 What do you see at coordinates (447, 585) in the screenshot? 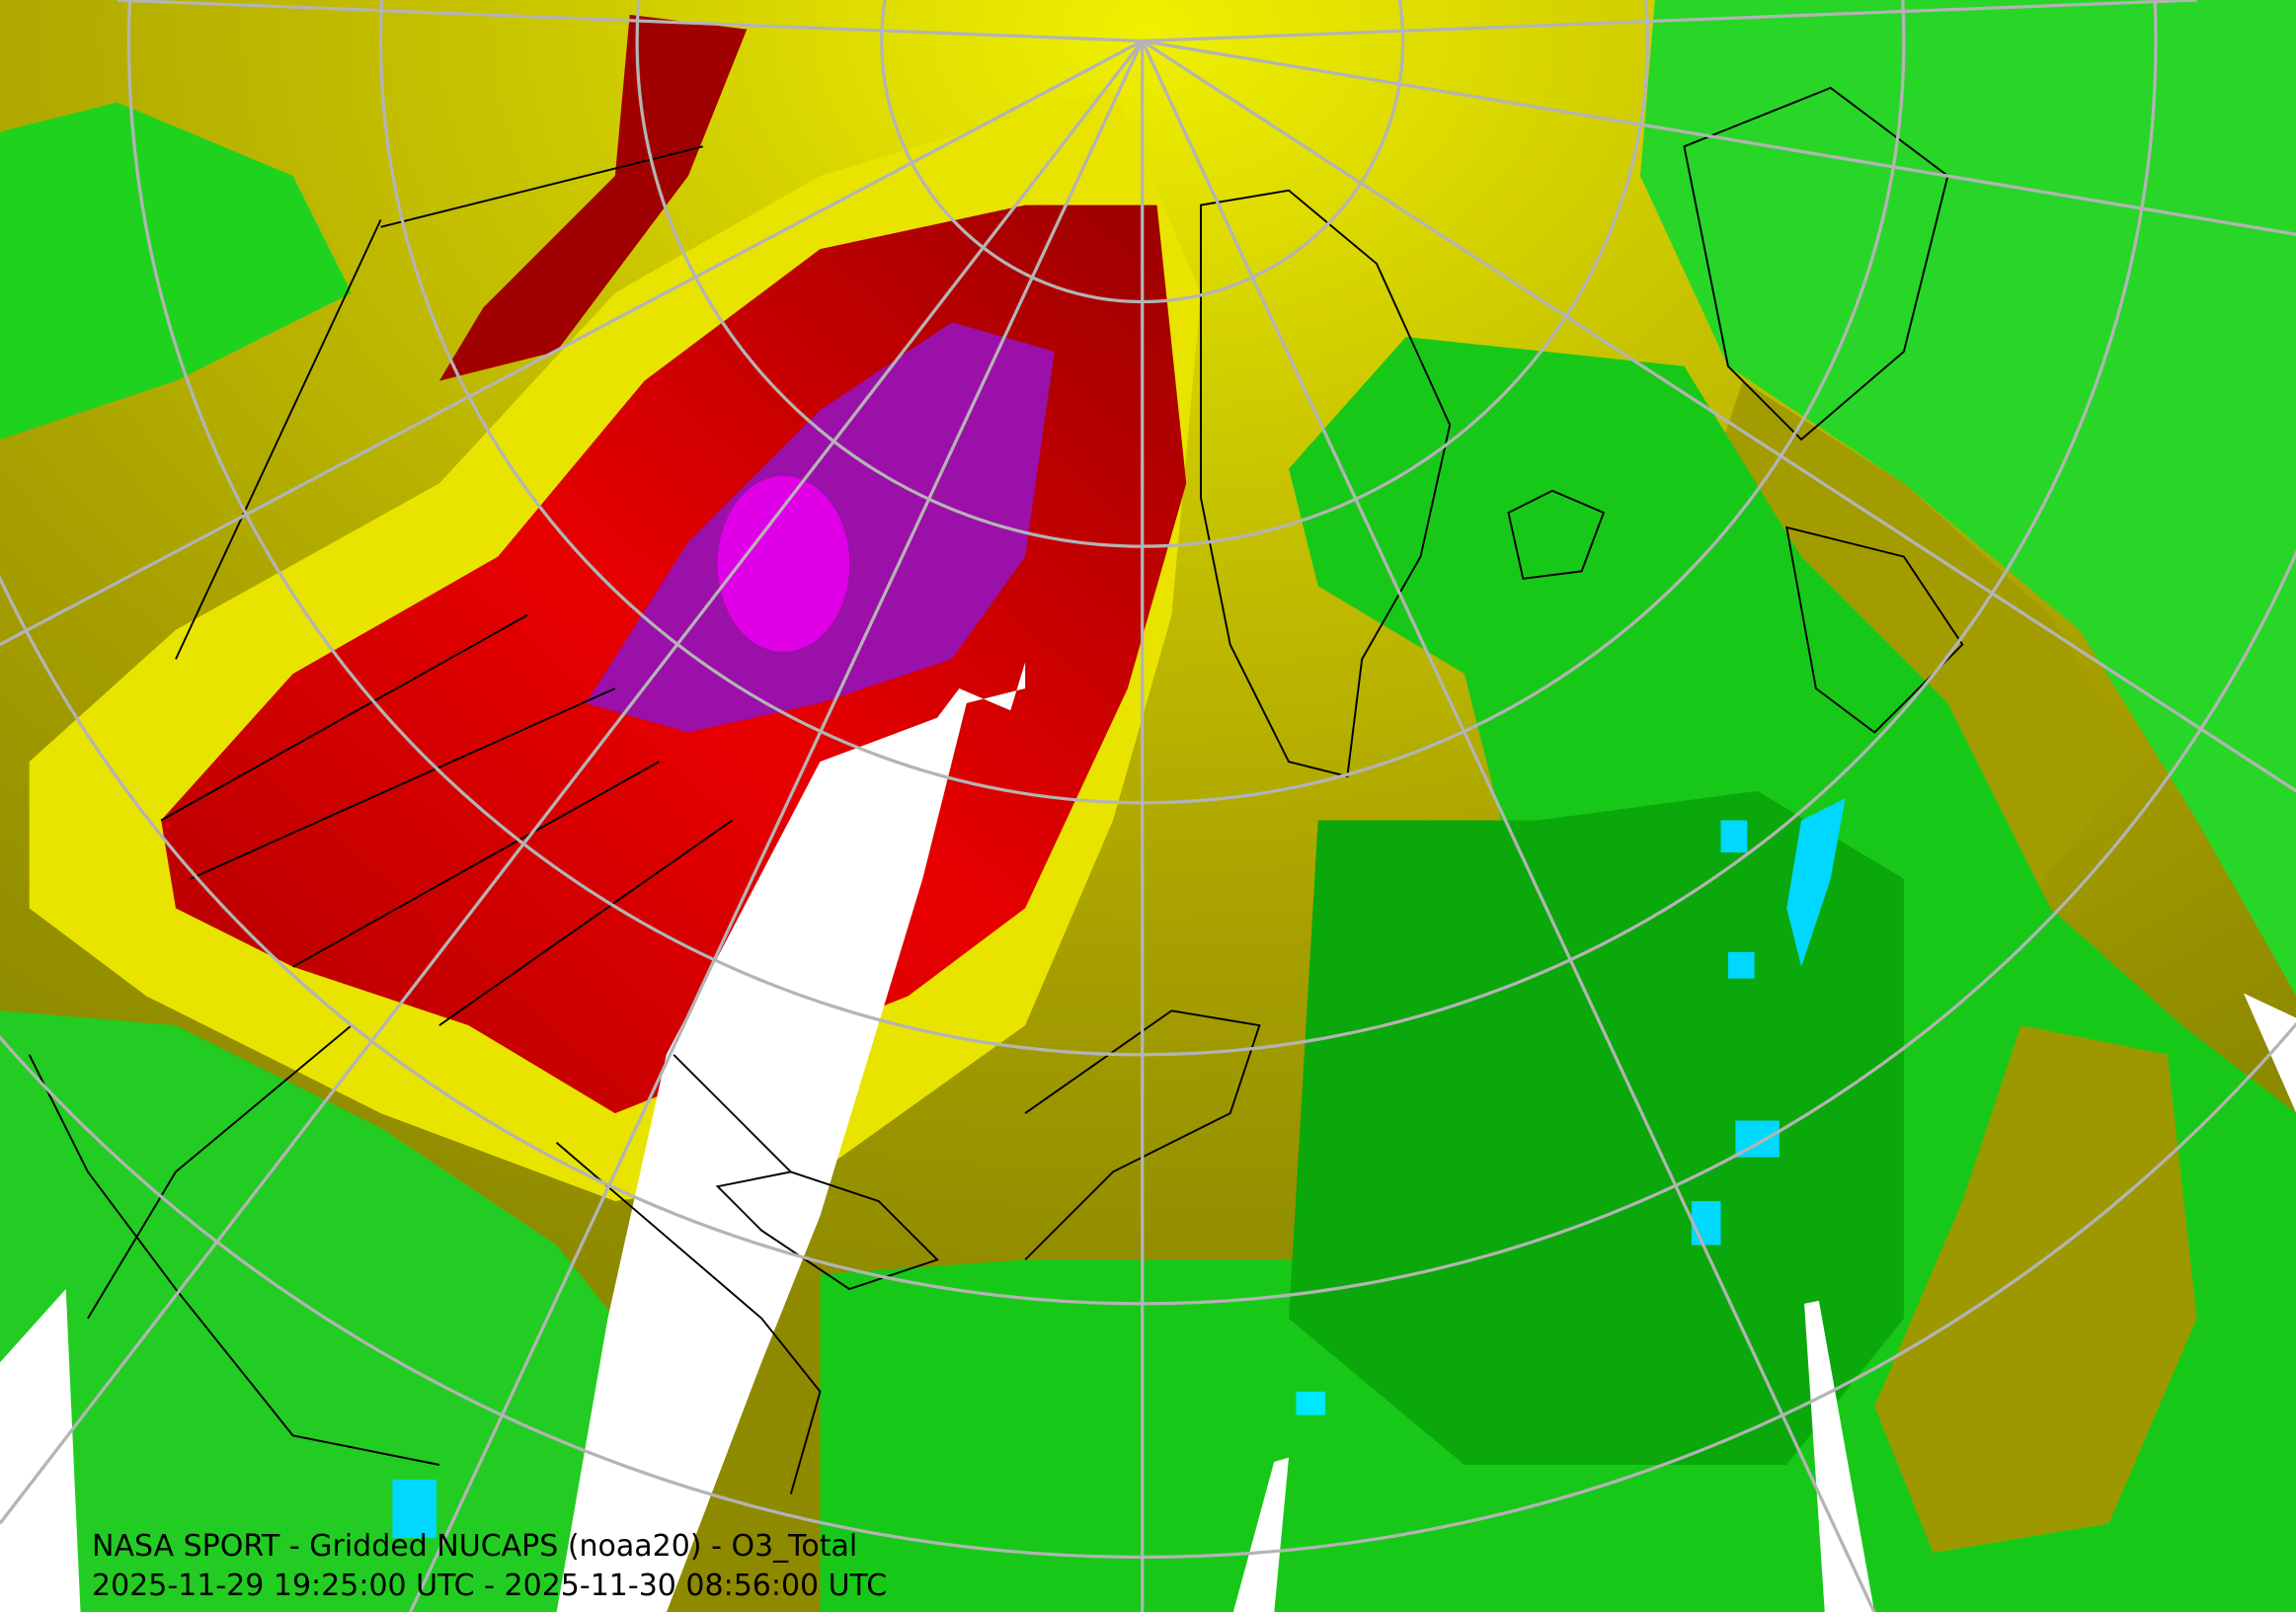
I see `boundary` at bounding box center [447, 585].